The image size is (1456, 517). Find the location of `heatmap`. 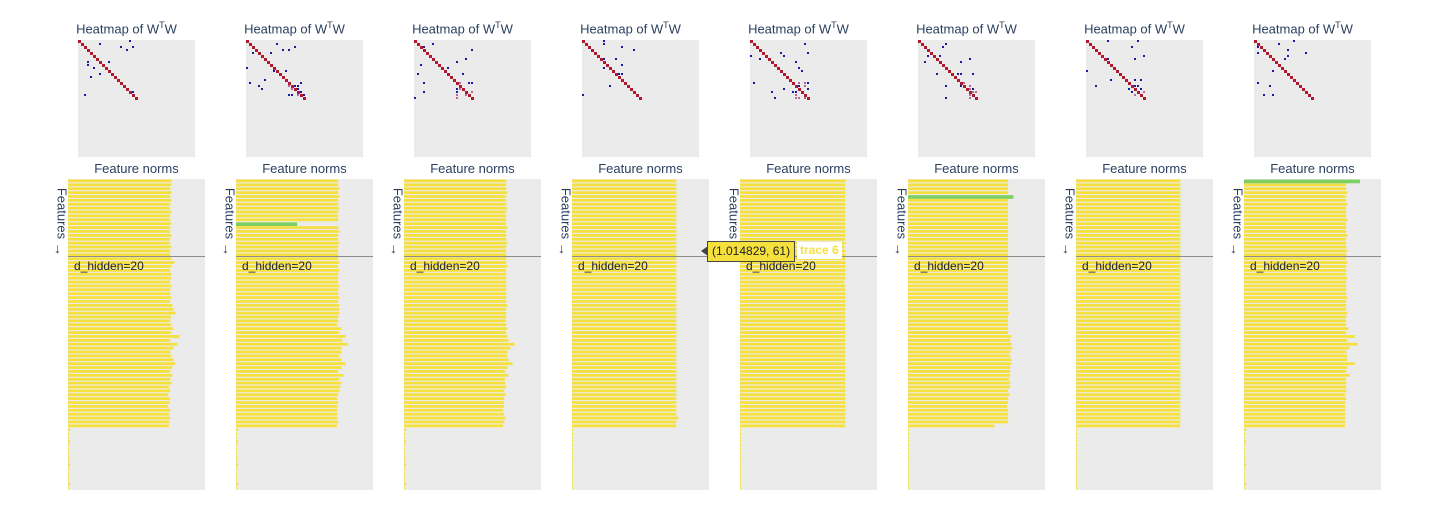

heatmap is located at coordinates (1144, 98).